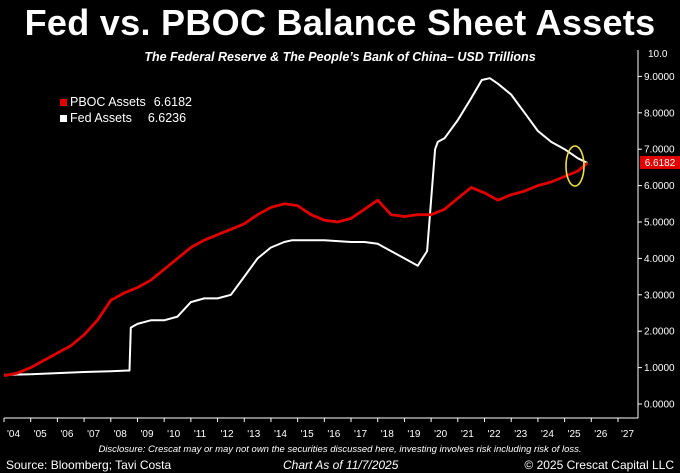 The width and height of the screenshot is (680, 473). I want to click on legend-item-pboc: PBOC Assets 6.6182, so click(126, 102).